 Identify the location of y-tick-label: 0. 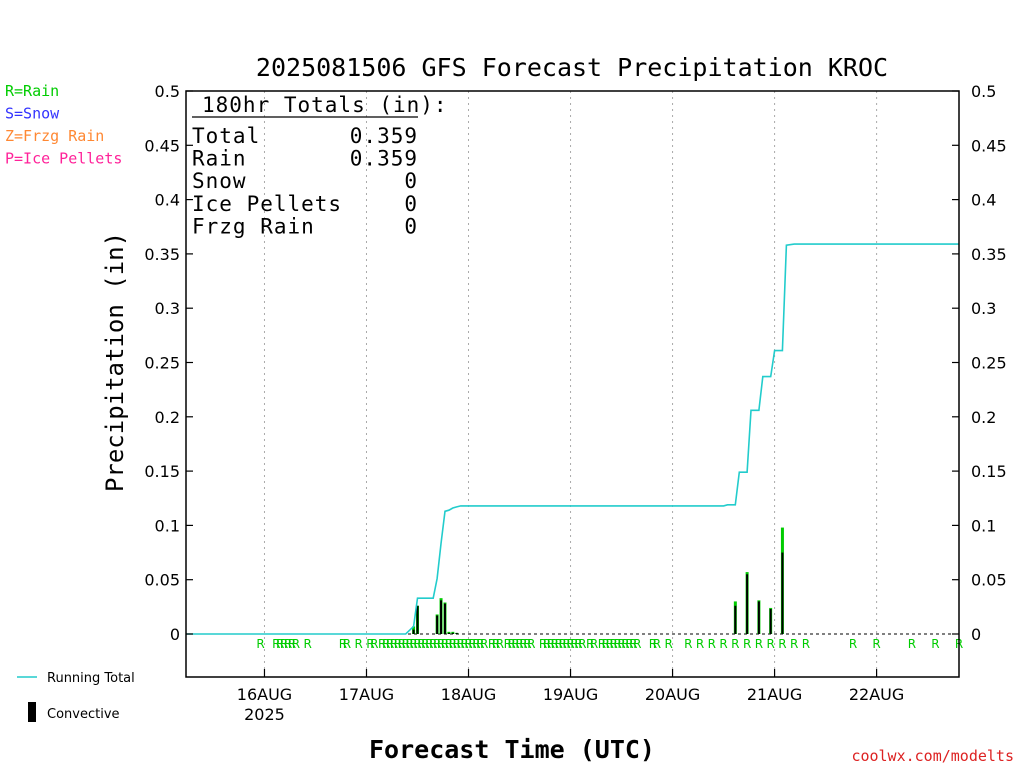
(175, 634).